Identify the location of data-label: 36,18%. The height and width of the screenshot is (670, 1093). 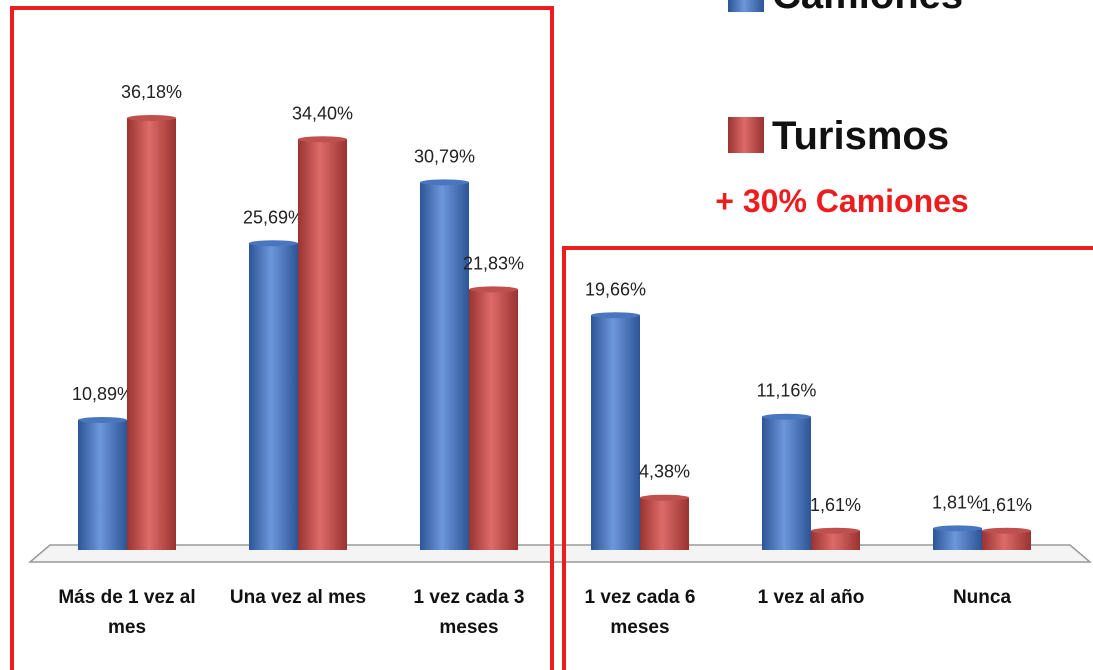
(151, 92).